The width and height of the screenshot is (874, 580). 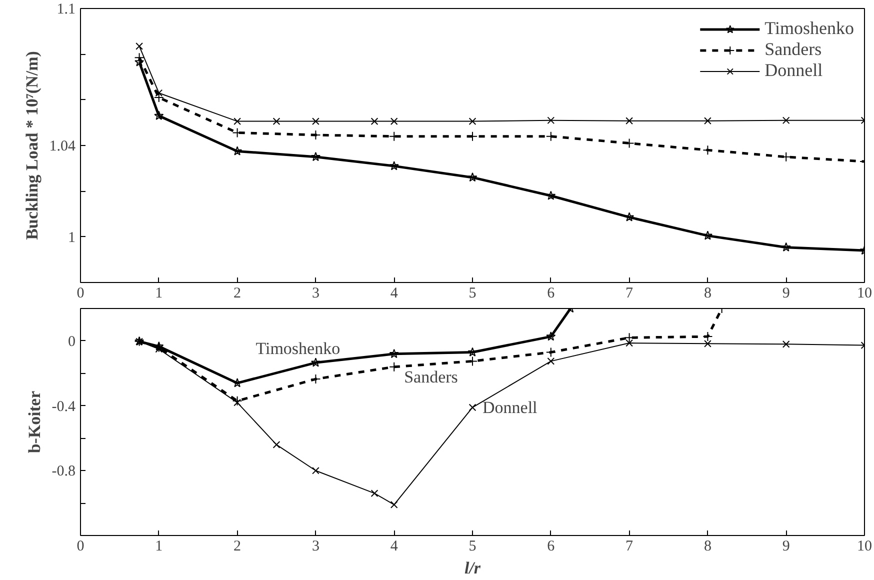 I want to click on legend-label: Donnell, so click(x=793, y=70).